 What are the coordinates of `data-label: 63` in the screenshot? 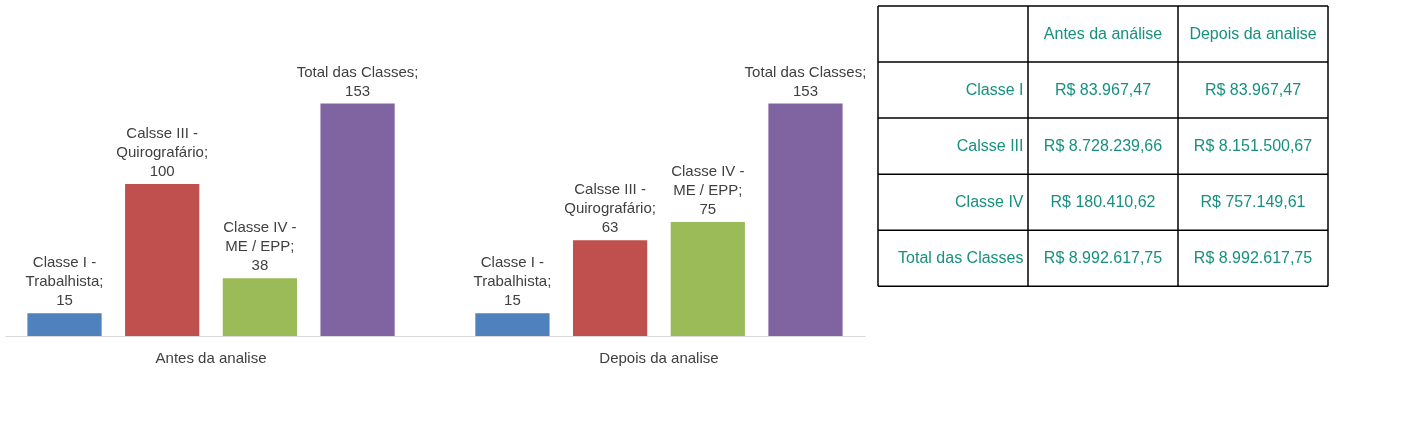 It's located at (610, 227).